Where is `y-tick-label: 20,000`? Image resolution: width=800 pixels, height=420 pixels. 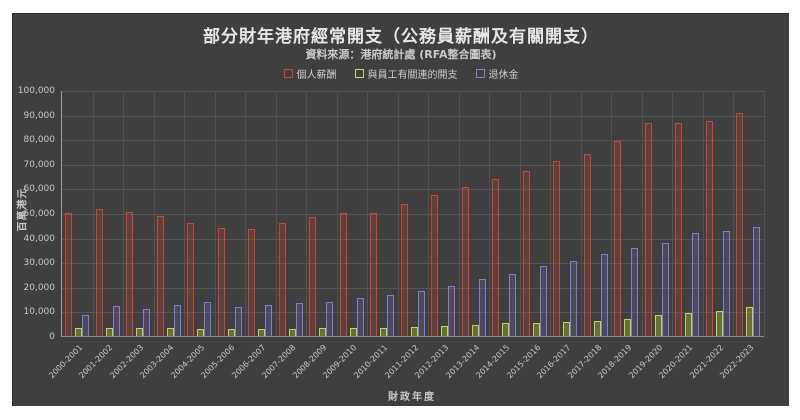 y-tick-label: 20,000 is located at coordinates (39, 287).